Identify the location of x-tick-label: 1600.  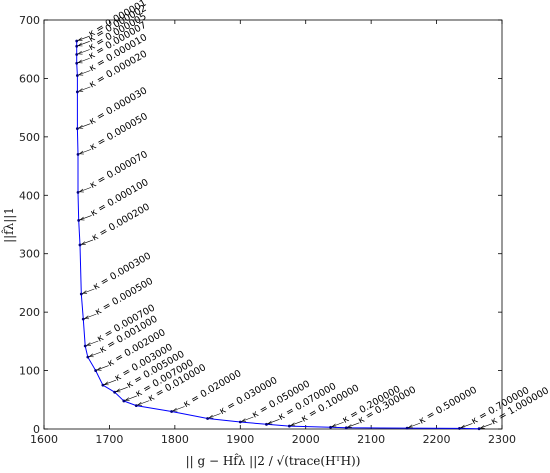
(44, 439).